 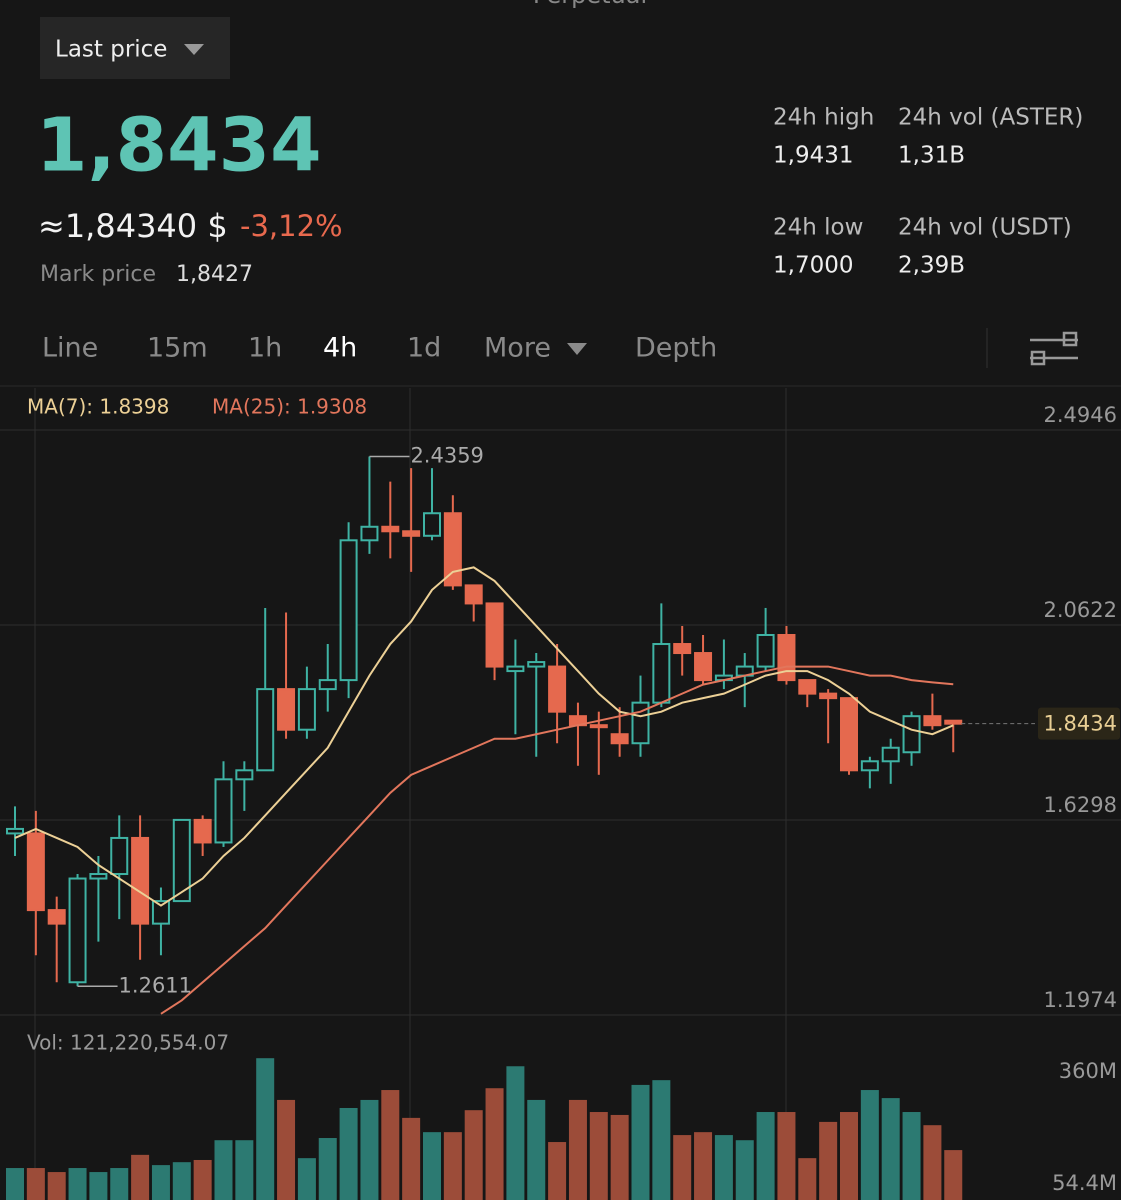 I want to click on stat-value: 1,7000, so click(x=813, y=266).